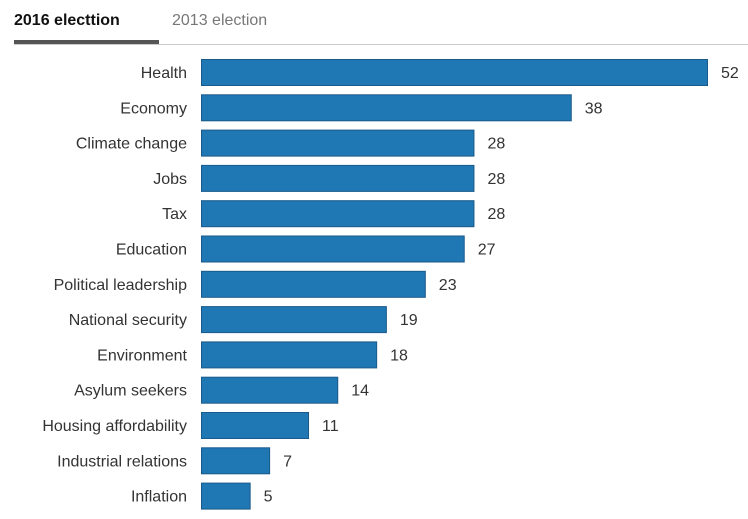 The height and width of the screenshot is (519, 748). I want to click on category-label: Tax, so click(174, 214).